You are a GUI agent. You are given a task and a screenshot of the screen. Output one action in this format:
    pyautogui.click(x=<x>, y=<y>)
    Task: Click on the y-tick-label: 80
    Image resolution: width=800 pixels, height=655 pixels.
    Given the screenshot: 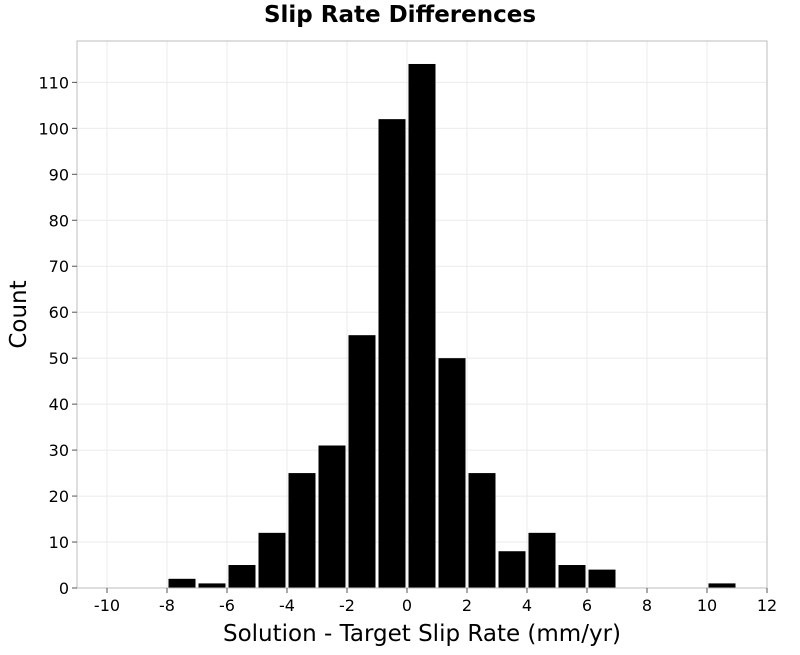 What is the action you would take?
    pyautogui.click(x=59, y=220)
    